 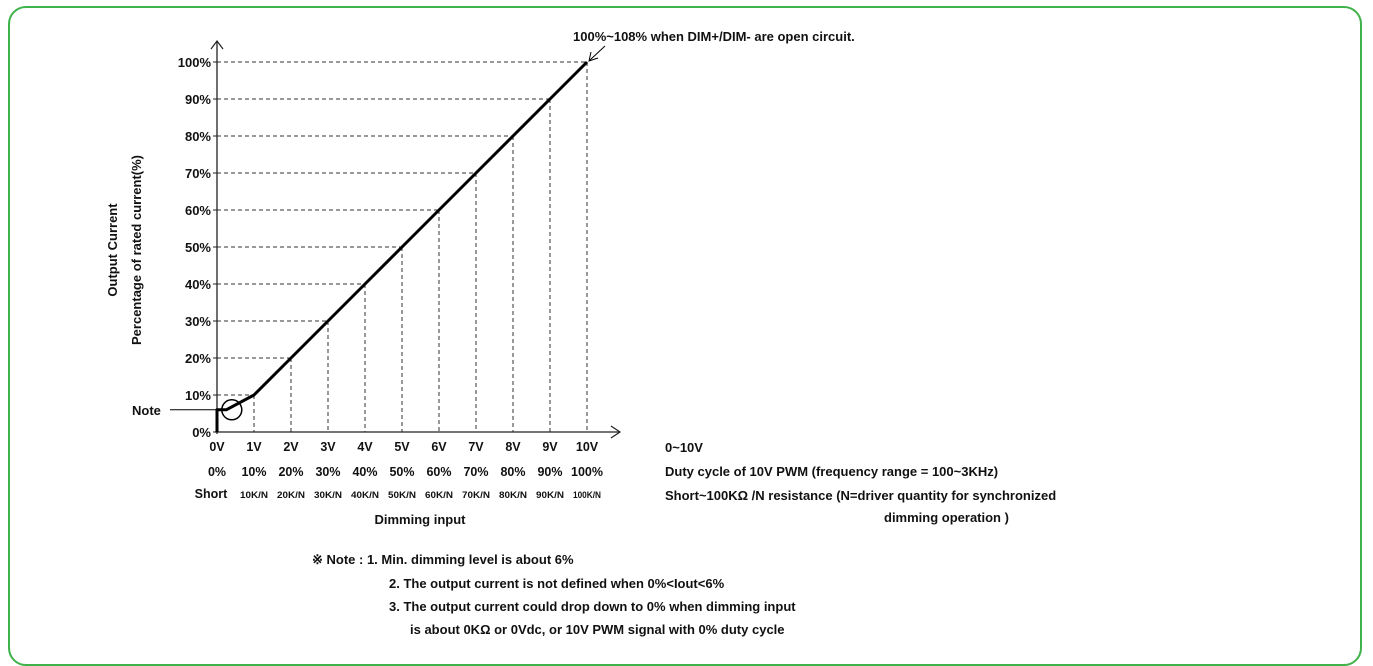 What do you see at coordinates (217, 447) in the screenshot?
I see `x-tick-voltage-0: 0V` at bounding box center [217, 447].